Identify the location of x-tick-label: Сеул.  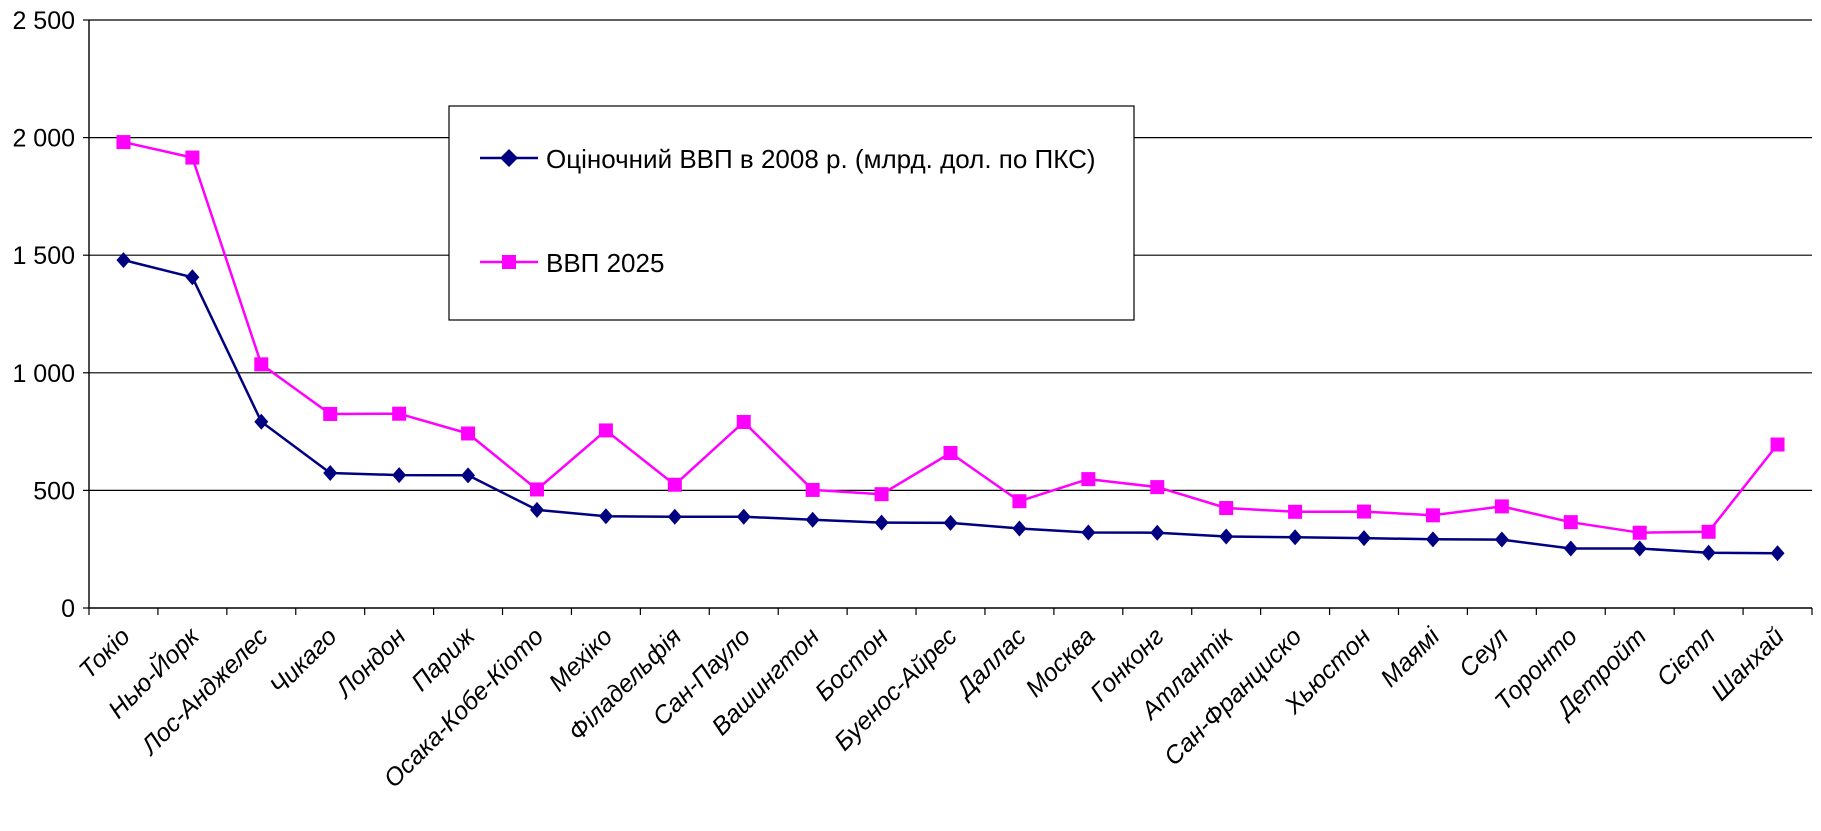
(1484, 652).